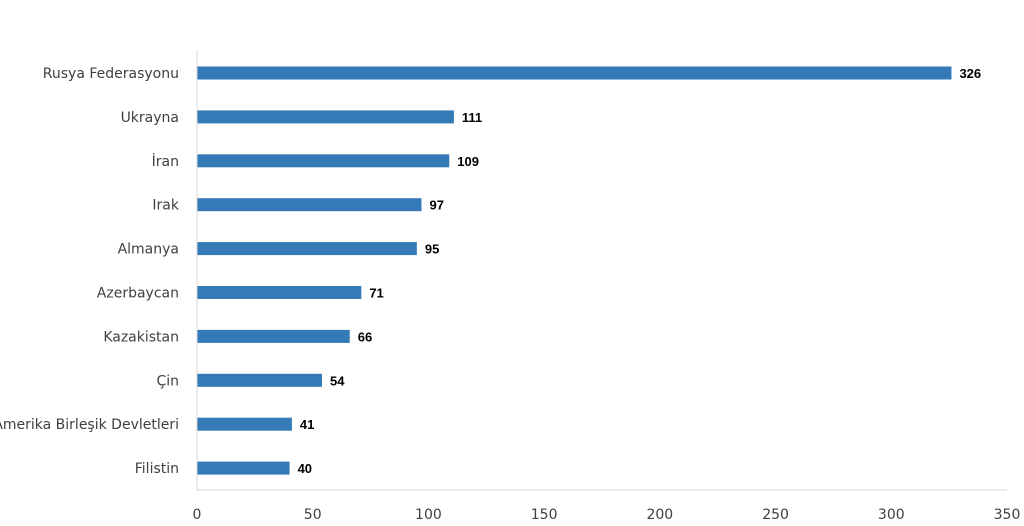 This screenshot has width=1024, height=526. What do you see at coordinates (365, 336) in the screenshot?
I see `data-label: 66` at bounding box center [365, 336].